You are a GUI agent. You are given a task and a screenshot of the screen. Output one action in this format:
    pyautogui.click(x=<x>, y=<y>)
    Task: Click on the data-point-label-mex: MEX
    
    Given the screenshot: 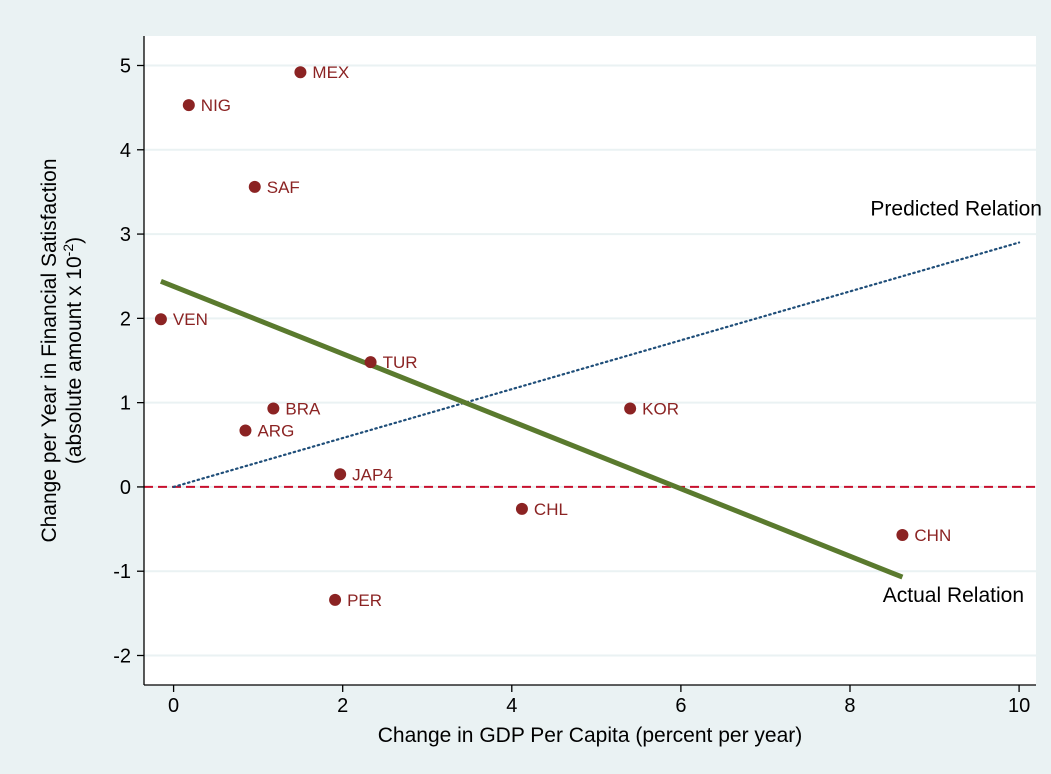 What is the action you would take?
    pyautogui.click(x=330, y=72)
    